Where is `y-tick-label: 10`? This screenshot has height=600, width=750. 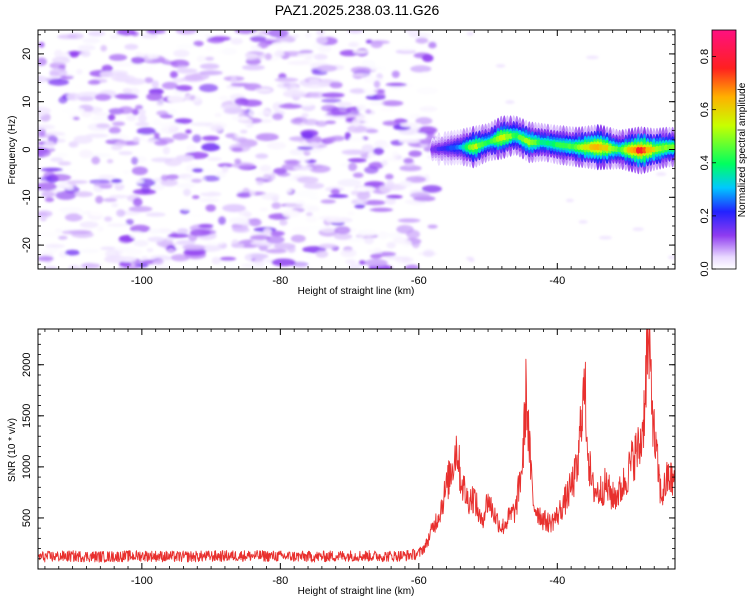
y-tick-label: 10 is located at coordinates (27, 102).